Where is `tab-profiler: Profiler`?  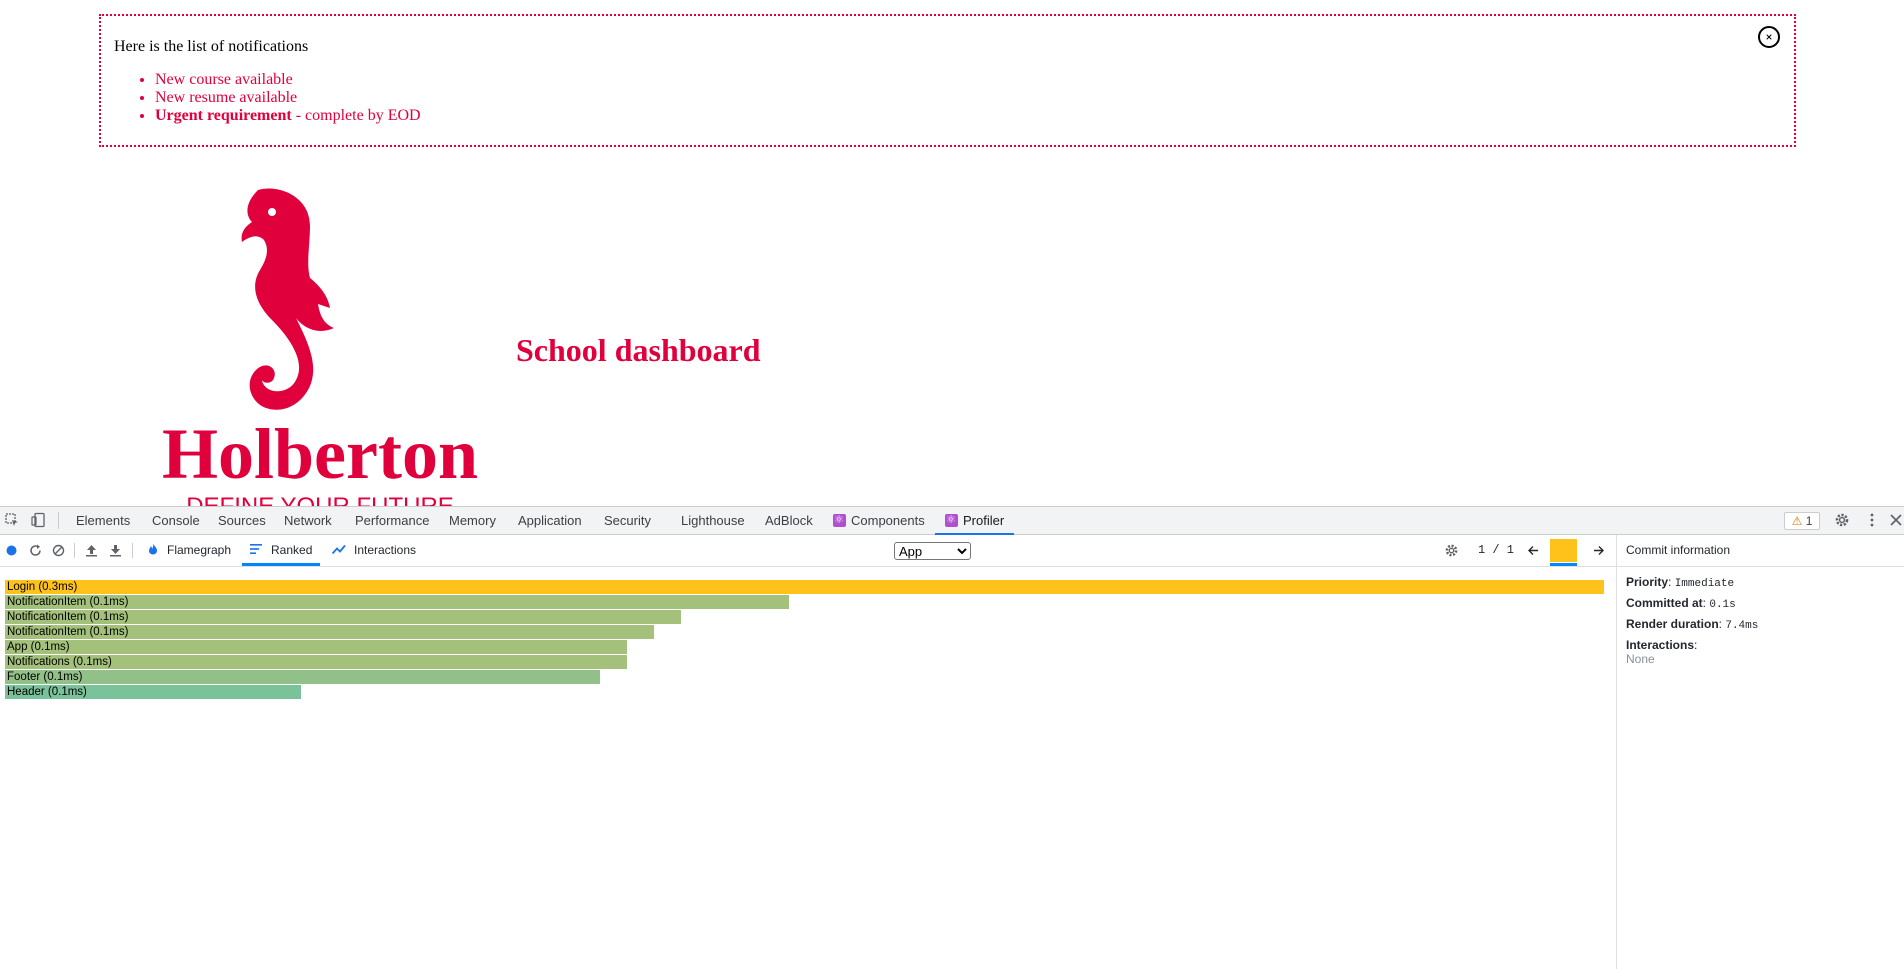
tab-profiler: Profiler is located at coordinates (974, 521).